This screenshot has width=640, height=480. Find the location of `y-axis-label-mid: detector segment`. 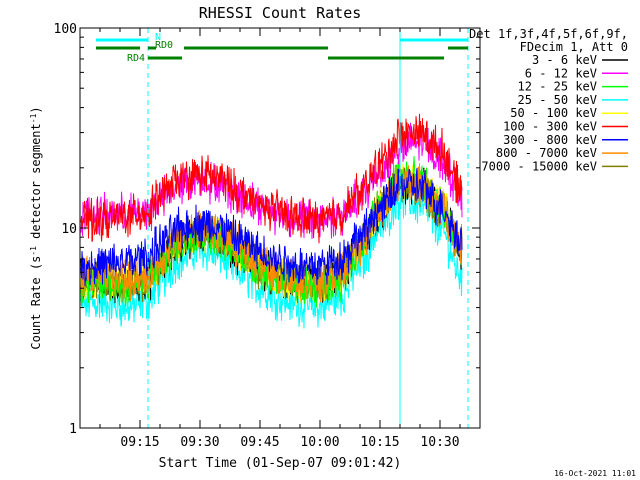

y-axis-label-mid: detector segment is located at coordinates (36, 184).